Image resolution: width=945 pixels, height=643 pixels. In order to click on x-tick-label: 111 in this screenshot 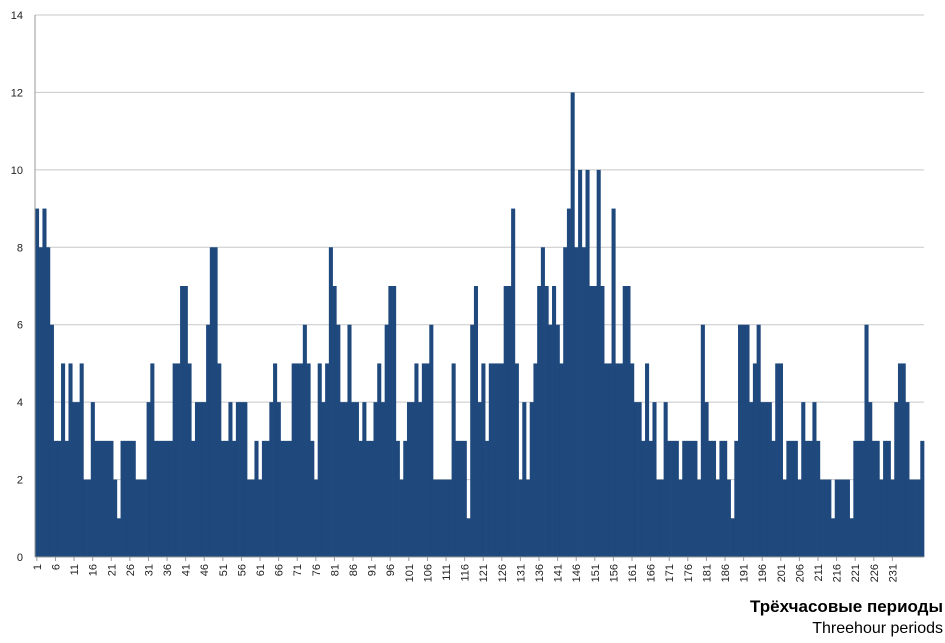, I will do `click(447, 572)`.